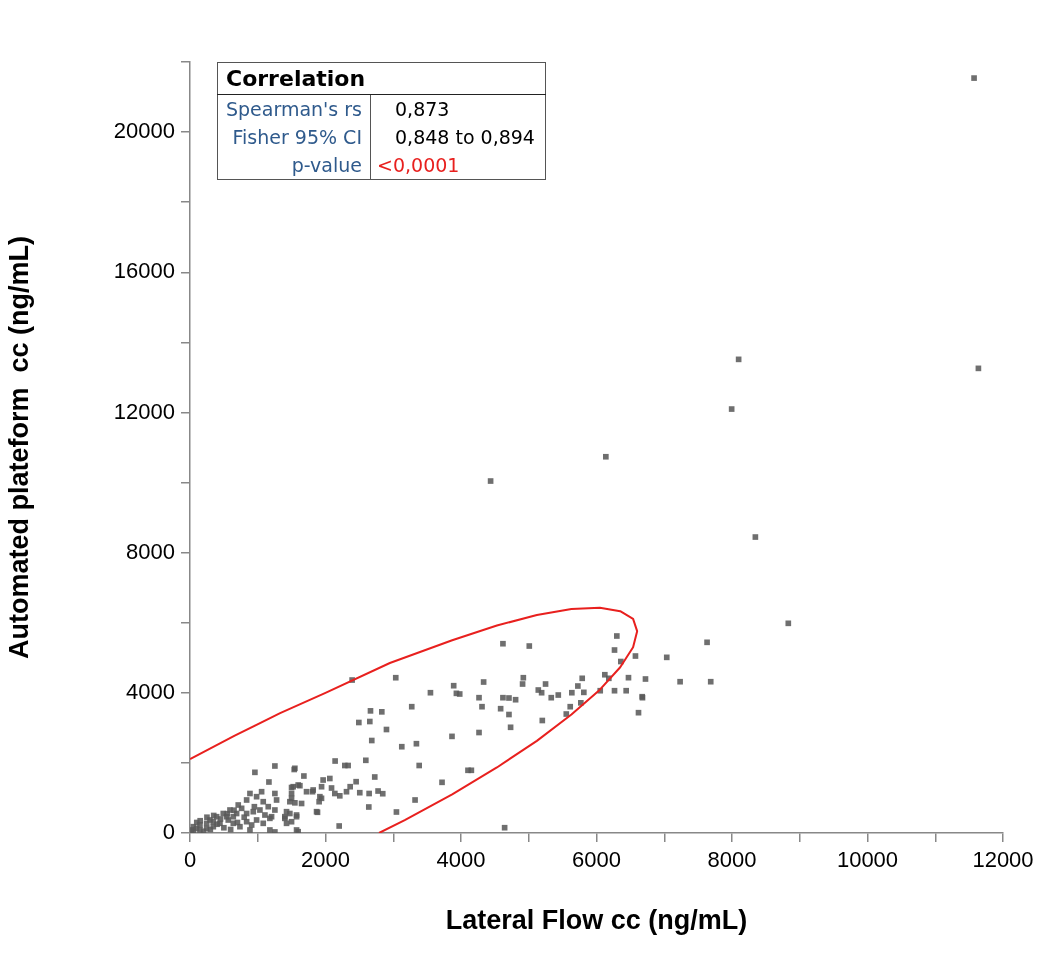  I want to click on y-tick-label: 16000, so click(144, 271).